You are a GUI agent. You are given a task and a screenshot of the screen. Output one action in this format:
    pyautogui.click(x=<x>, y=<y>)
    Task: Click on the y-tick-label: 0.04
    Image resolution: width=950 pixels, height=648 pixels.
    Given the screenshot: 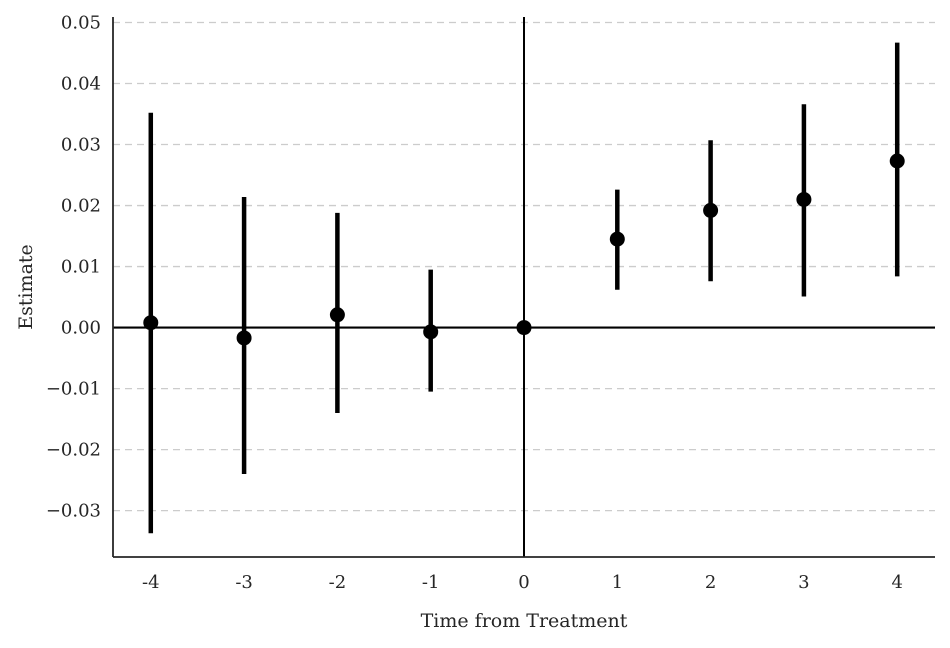 What is the action you would take?
    pyautogui.click(x=81, y=84)
    